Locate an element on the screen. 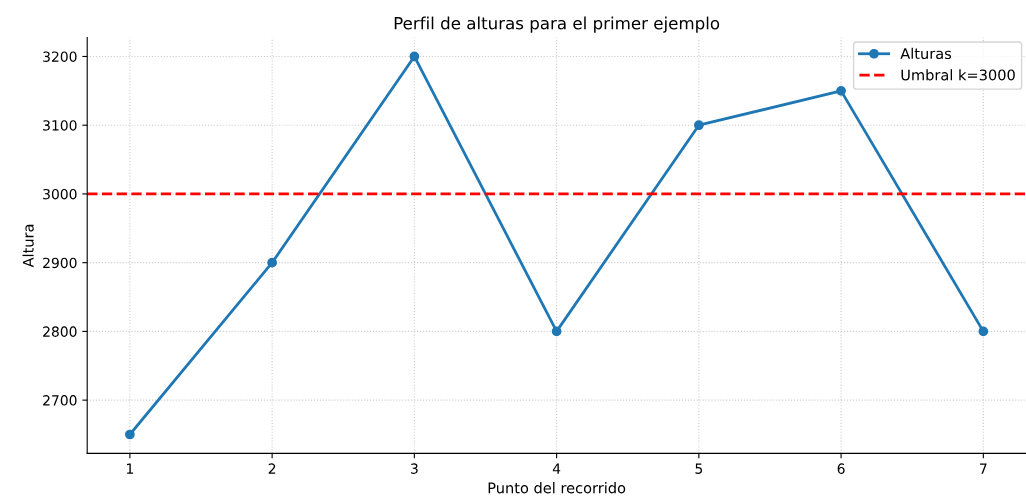 This screenshot has width=1026, height=501. legend-label: Alturas is located at coordinates (926, 53).